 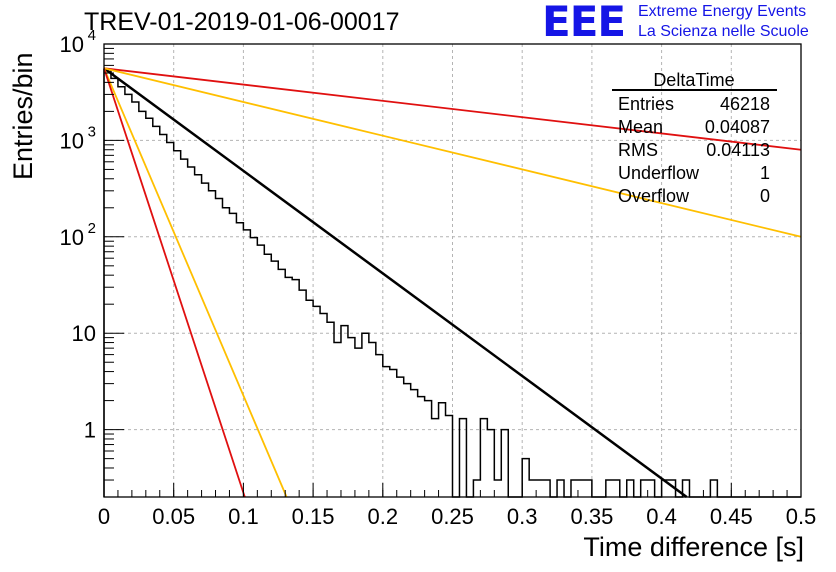 I want to click on stats-label: Mean, so click(x=640, y=127).